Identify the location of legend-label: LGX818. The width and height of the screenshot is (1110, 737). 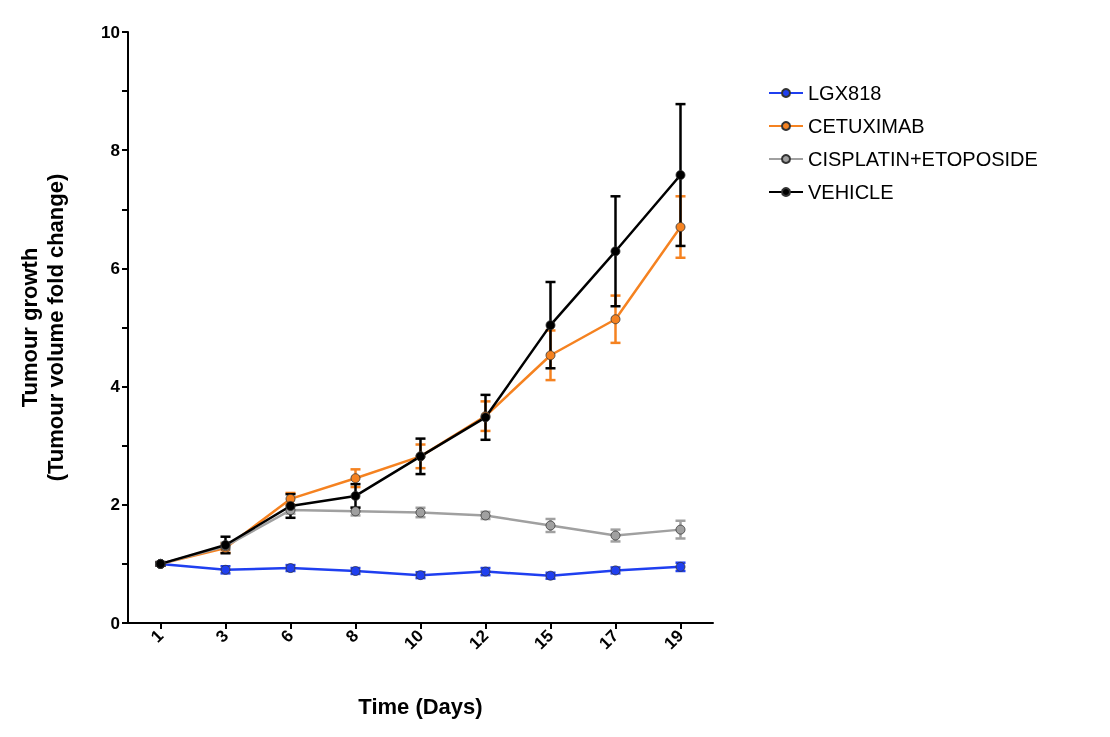
(845, 93).